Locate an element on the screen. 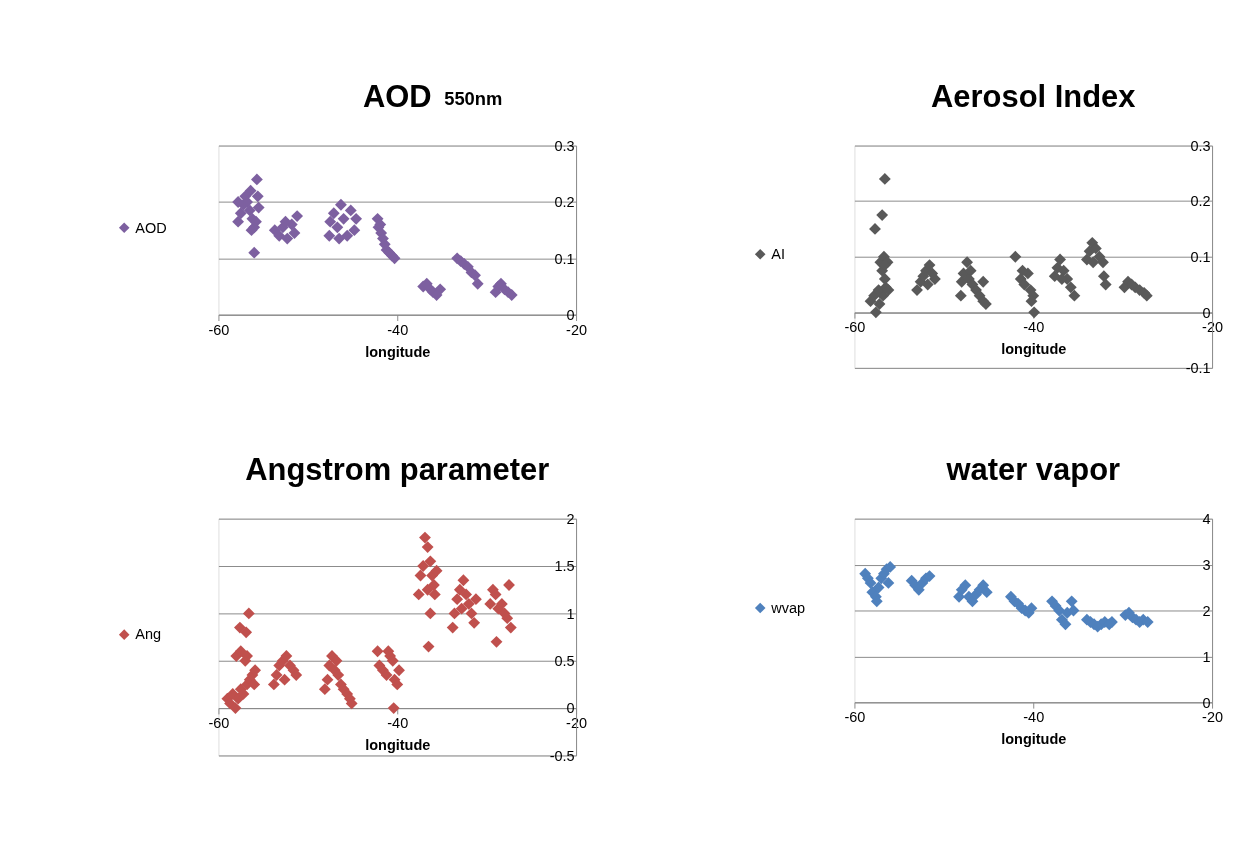 This screenshot has width=1243, height=843. y-tick-label: -0.1 is located at coordinates (1198, 368).